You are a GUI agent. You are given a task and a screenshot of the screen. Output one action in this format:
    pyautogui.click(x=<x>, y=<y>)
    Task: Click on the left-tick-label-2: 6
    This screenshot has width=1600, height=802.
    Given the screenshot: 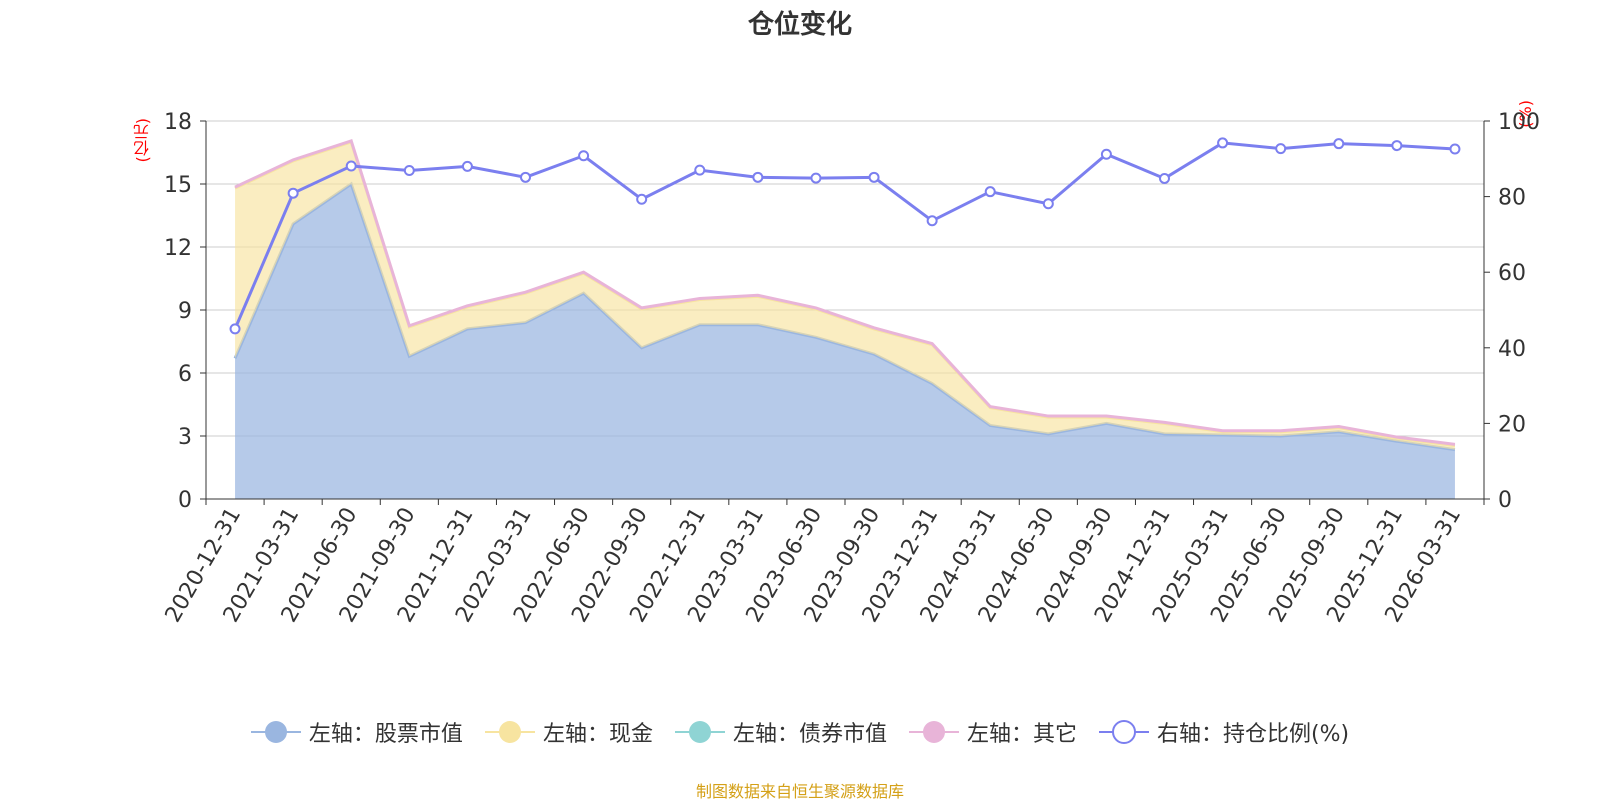 What is the action you would take?
    pyautogui.click(x=185, y=374)
    